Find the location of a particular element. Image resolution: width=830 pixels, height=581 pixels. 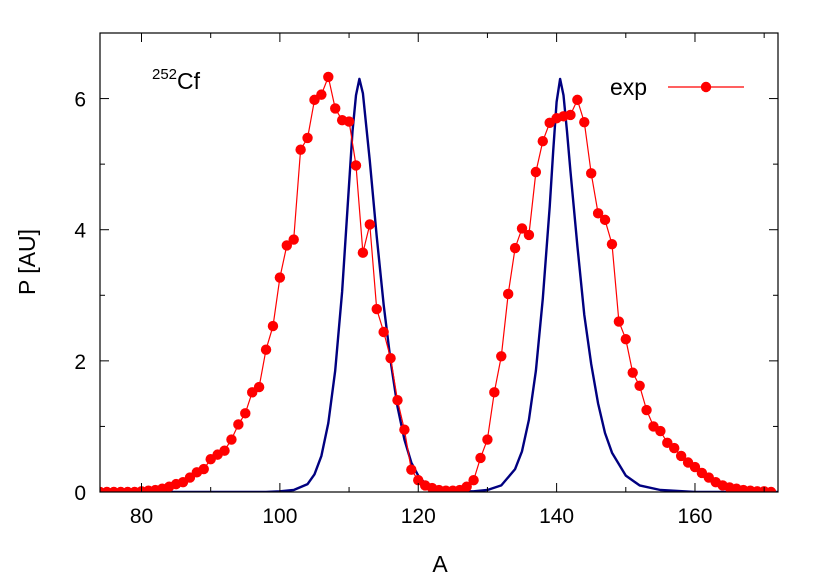

x-axis-label: A is located at coordinates (440, 564).